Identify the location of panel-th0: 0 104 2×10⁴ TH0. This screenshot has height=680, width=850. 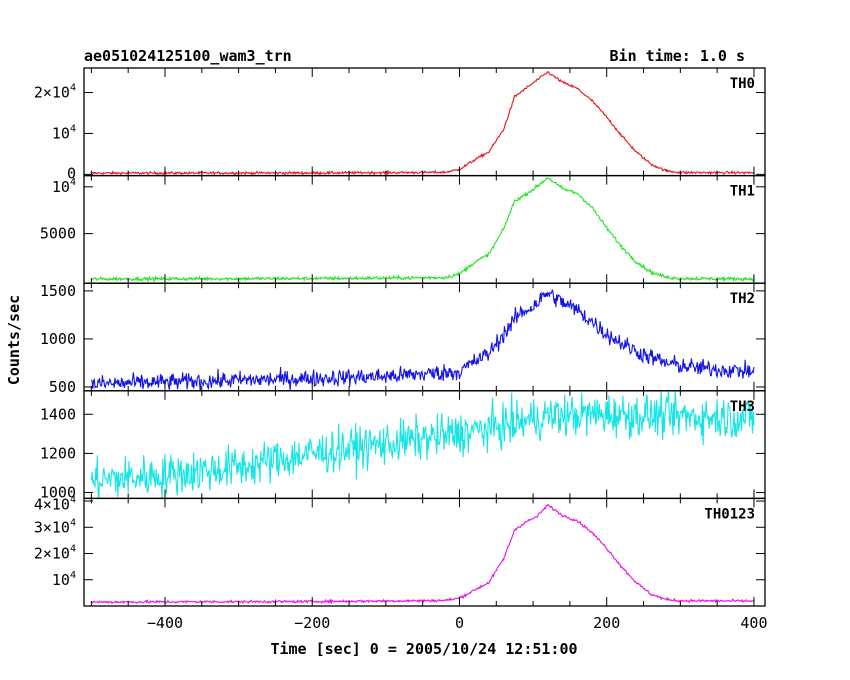
(400, 125).